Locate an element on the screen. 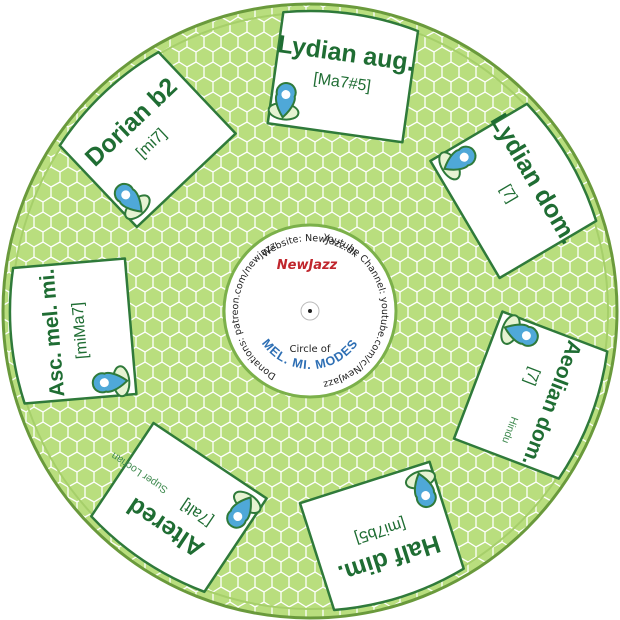 The height and width of the screenshot is (620, 620). mode-segment-dorian-b2: Dorian b2[mi7] is located at coordinates (147, 139).